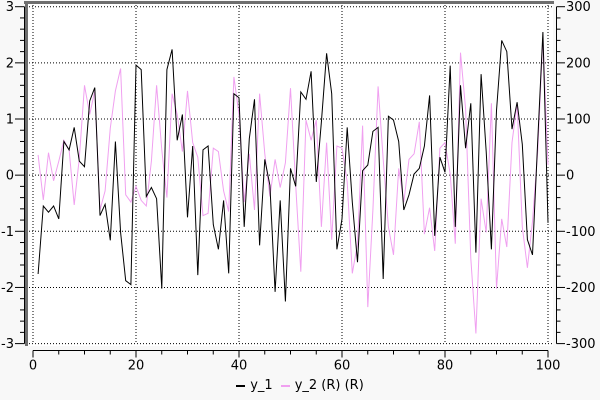 The image size is (600, 400). Describe the element at coordinates (581, 288) in the screenshot. I see `right-axis-tick-label: -200` at that location.